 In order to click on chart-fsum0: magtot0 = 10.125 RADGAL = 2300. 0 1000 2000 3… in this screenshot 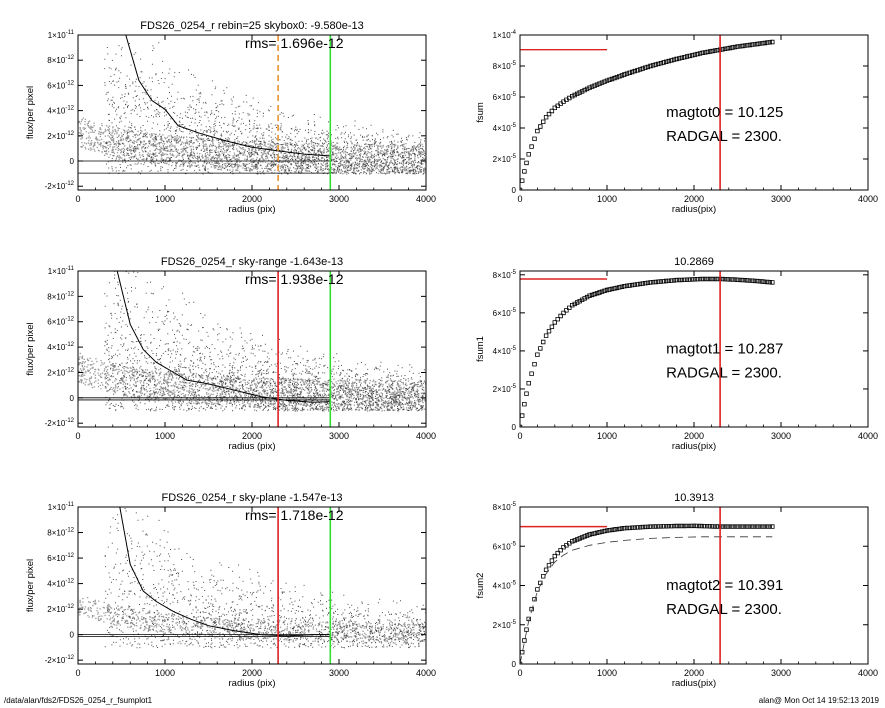, I will do `click(676, 122)`.